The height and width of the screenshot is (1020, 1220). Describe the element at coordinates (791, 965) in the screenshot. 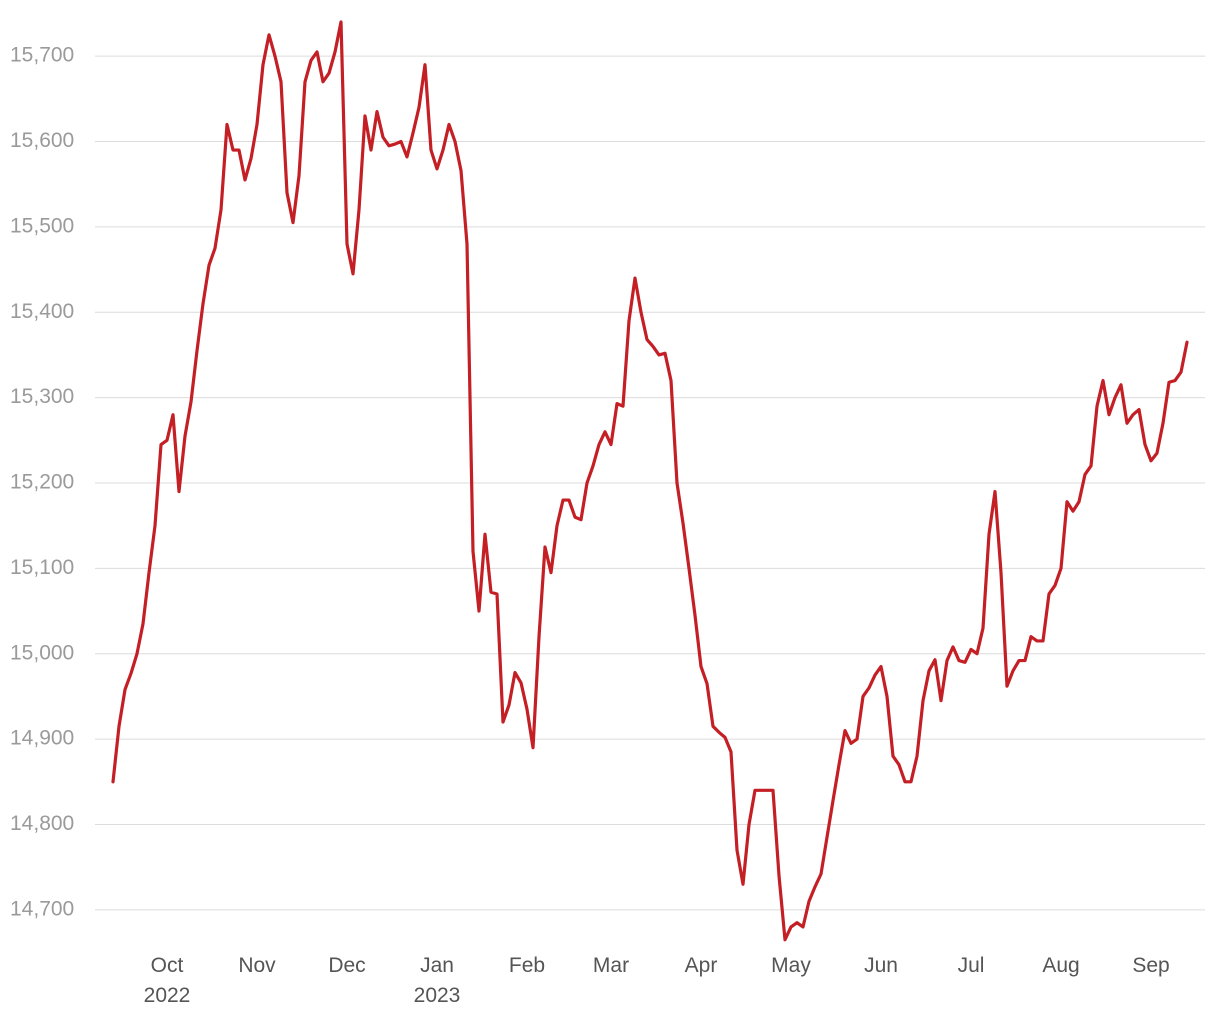

I see `x-tick-label: May` at that location.